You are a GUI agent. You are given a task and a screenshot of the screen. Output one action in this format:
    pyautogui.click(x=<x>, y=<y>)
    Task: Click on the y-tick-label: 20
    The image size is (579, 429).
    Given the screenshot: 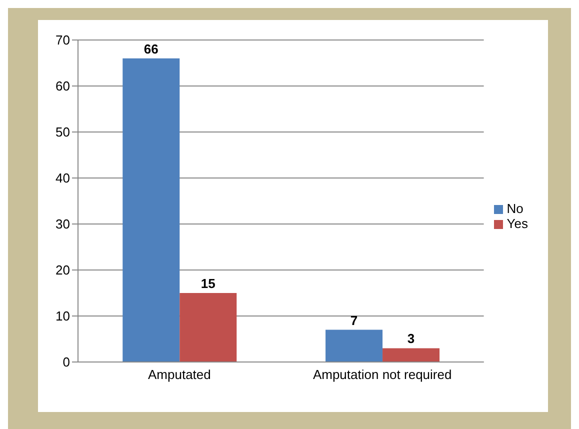 What is the action you would take?
    pyautogui.click(x=63, y=270)
    